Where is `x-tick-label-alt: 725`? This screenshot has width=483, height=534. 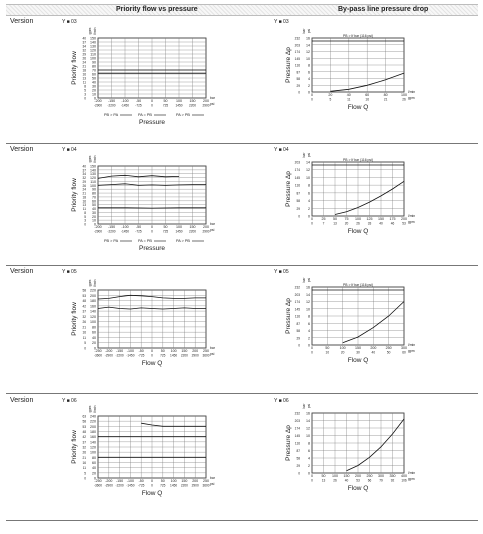
x-tick-label-alt: 725 is located at coordinates (166, 106).